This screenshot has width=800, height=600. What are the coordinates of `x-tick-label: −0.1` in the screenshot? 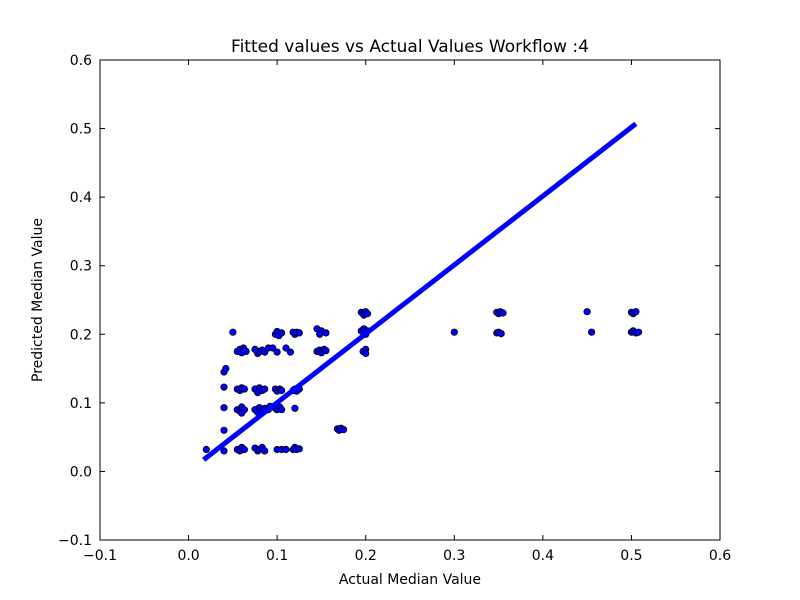 It's located at (100, 556).